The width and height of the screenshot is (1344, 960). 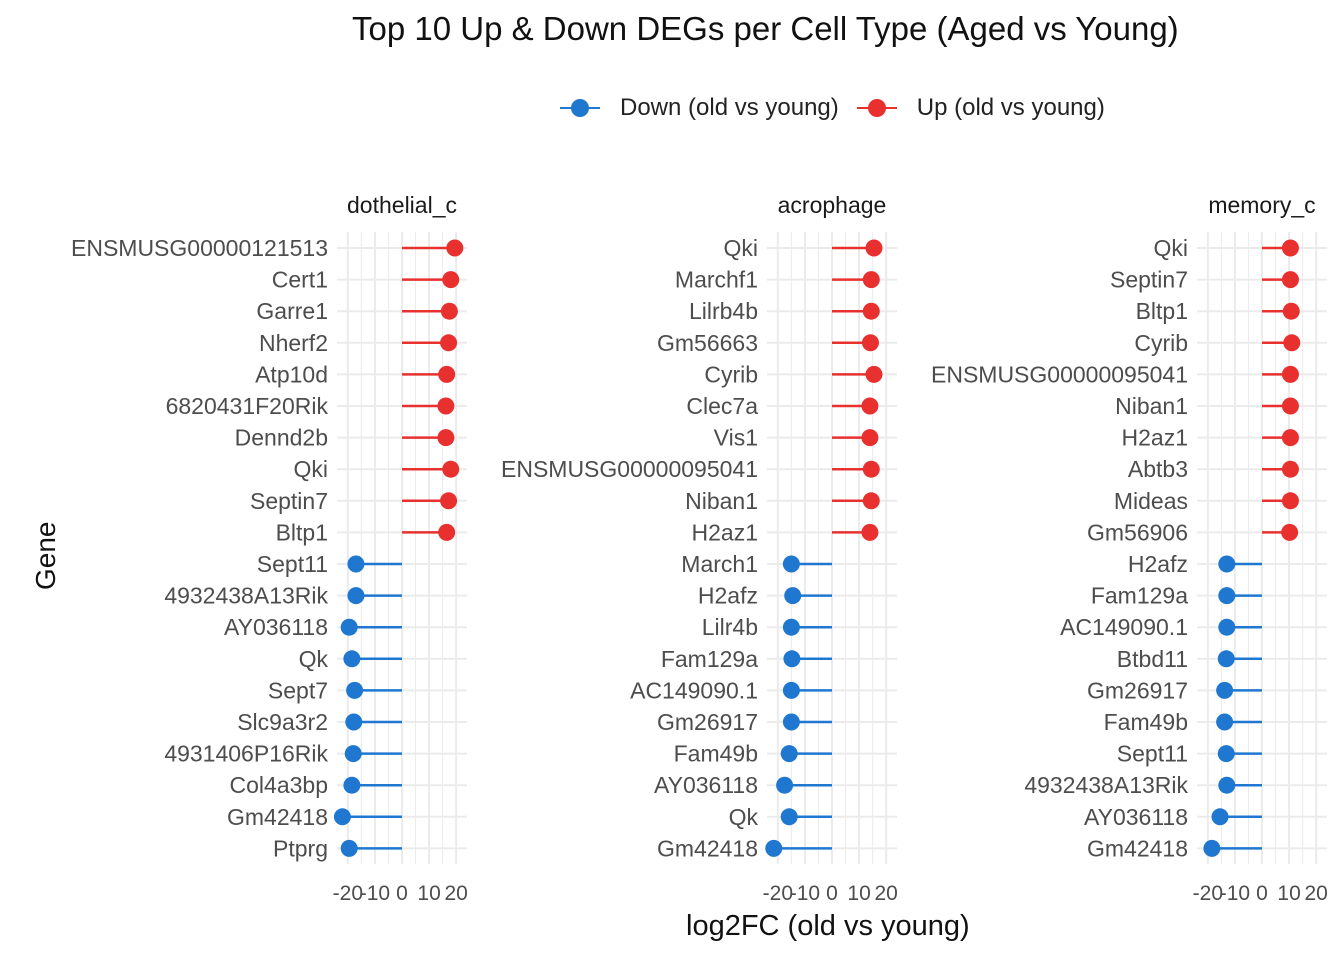 I want to click on y-tick-label: Atp10d, so click(x=291, y=374).